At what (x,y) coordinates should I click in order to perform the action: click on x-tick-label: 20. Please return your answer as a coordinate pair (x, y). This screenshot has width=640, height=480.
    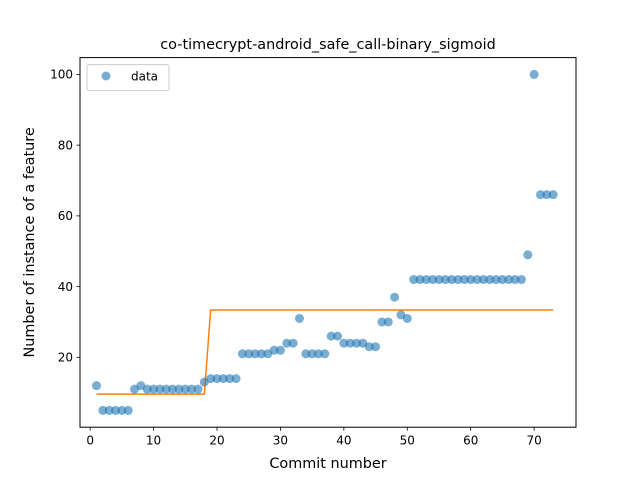
    Looking at the image, I should click on (216, 441).